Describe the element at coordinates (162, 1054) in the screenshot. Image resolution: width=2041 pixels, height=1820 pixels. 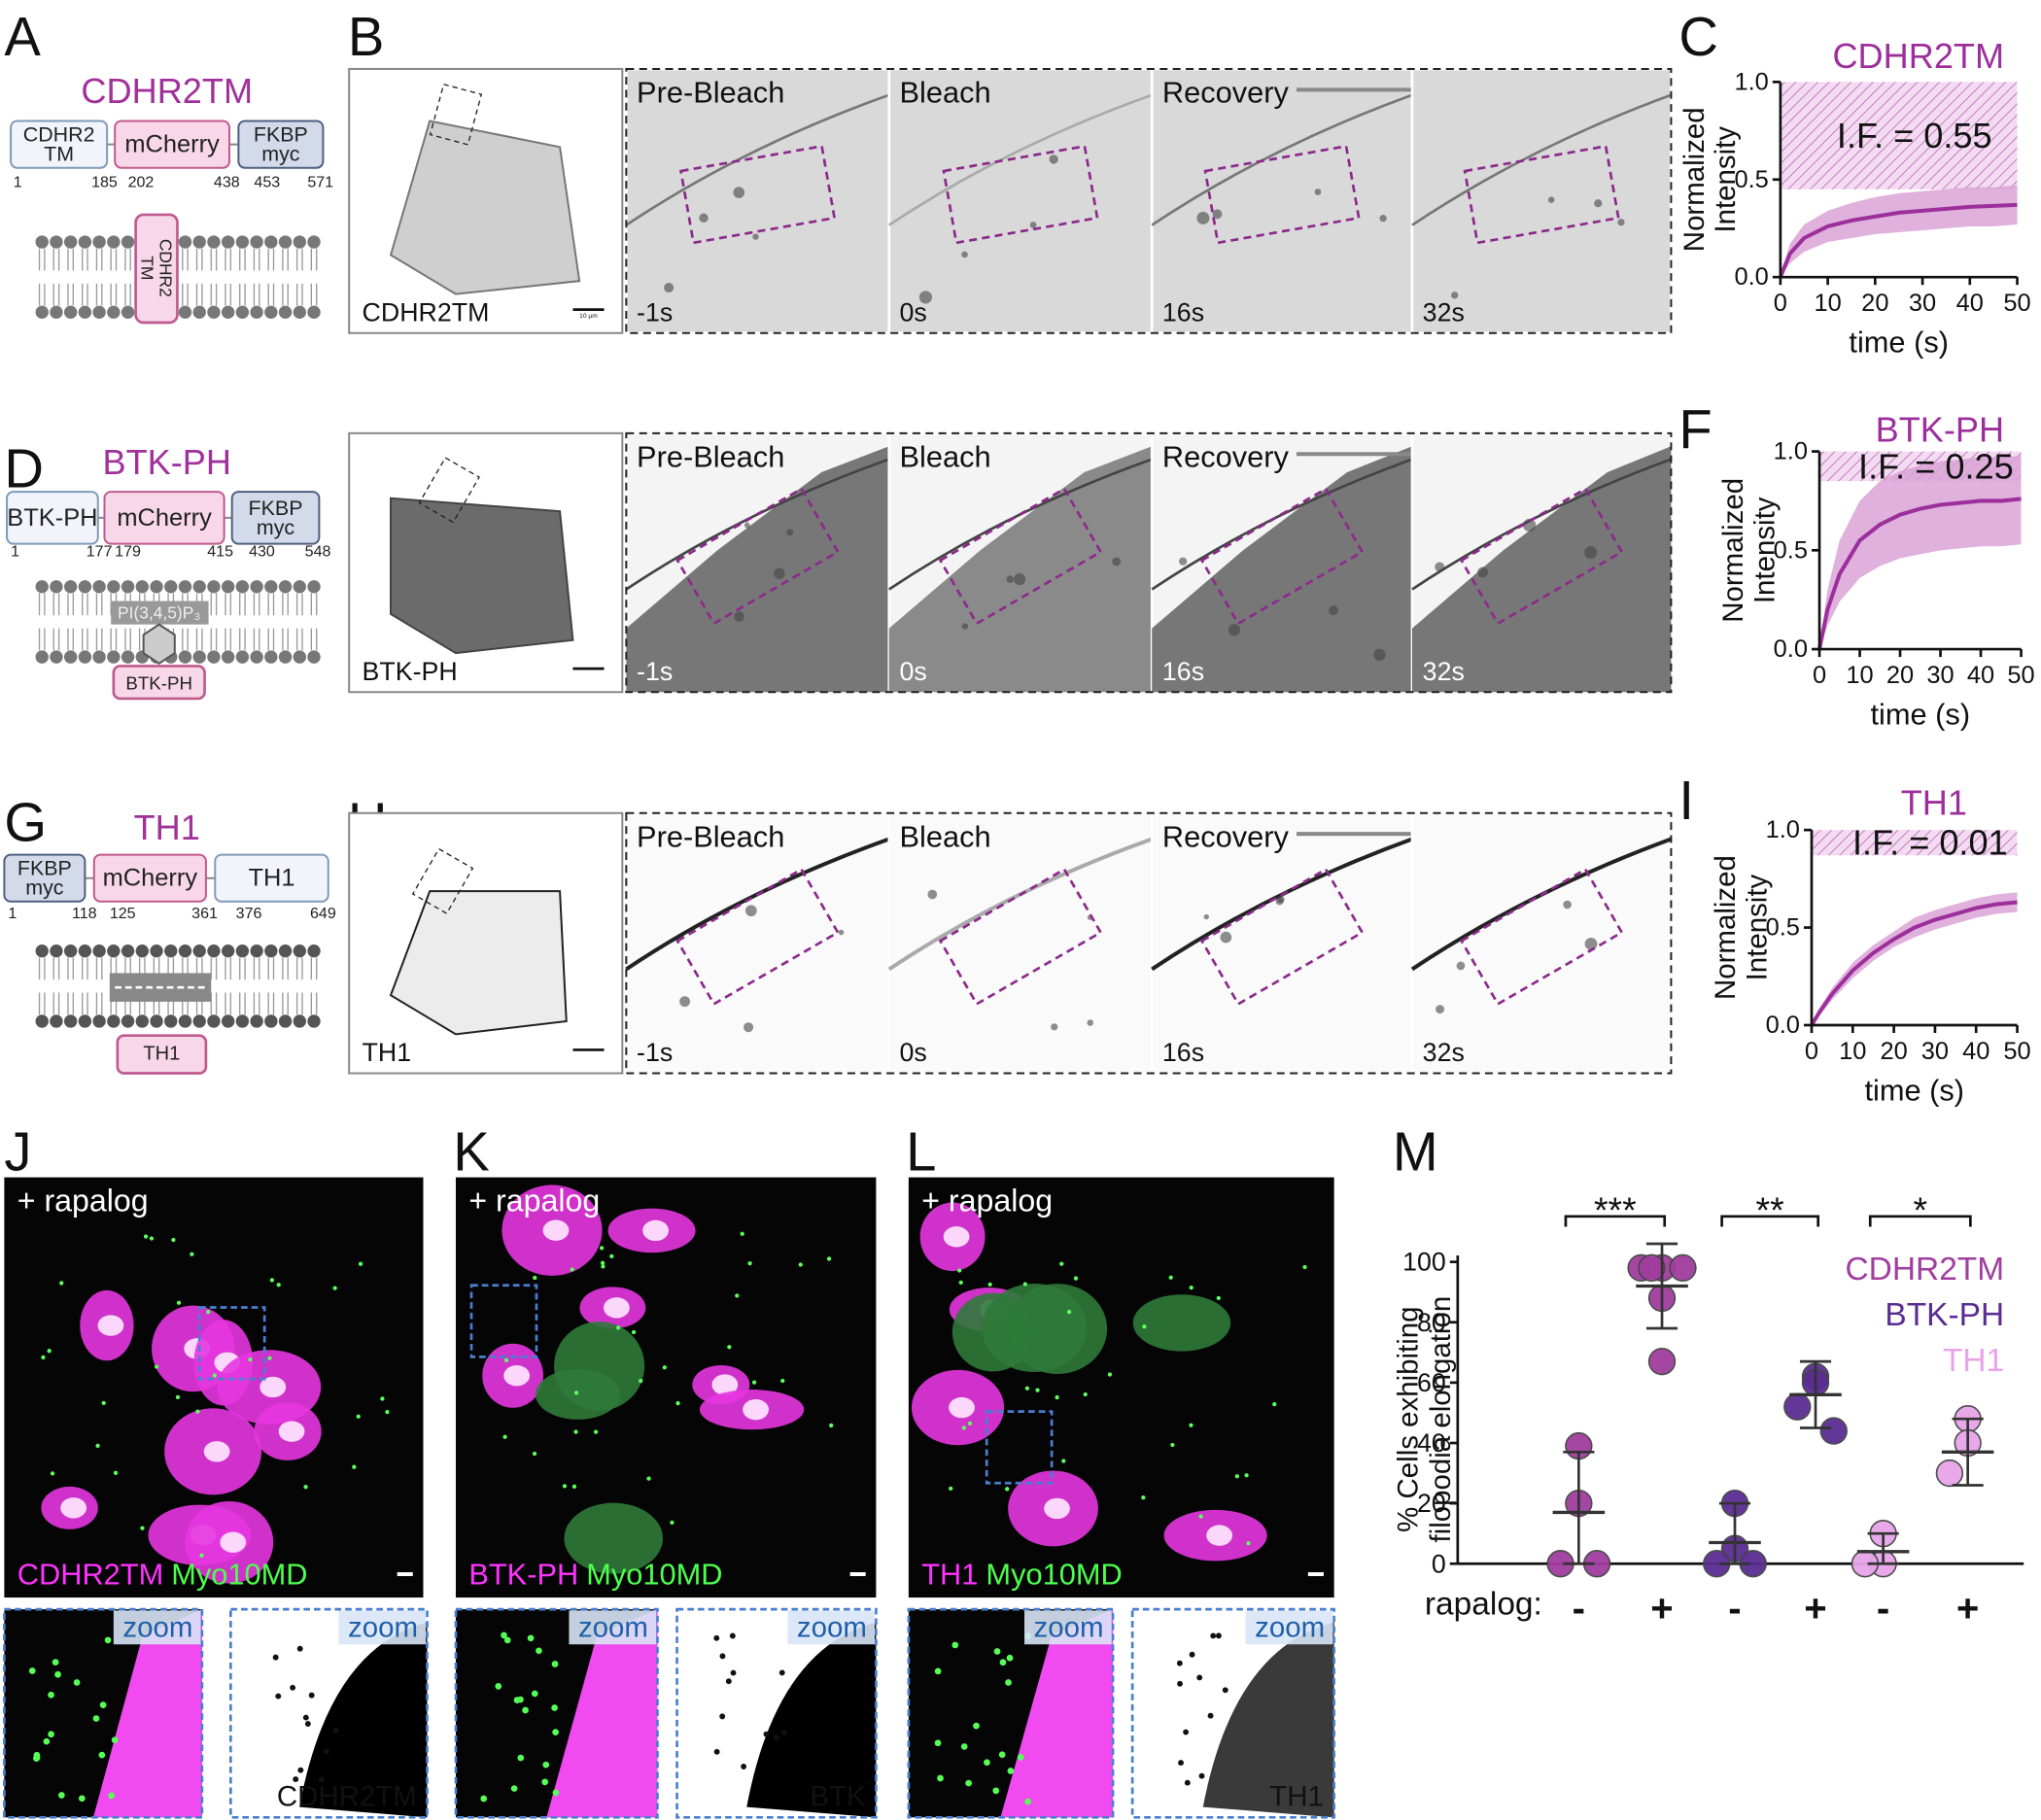
I see `th1-box` at that location.